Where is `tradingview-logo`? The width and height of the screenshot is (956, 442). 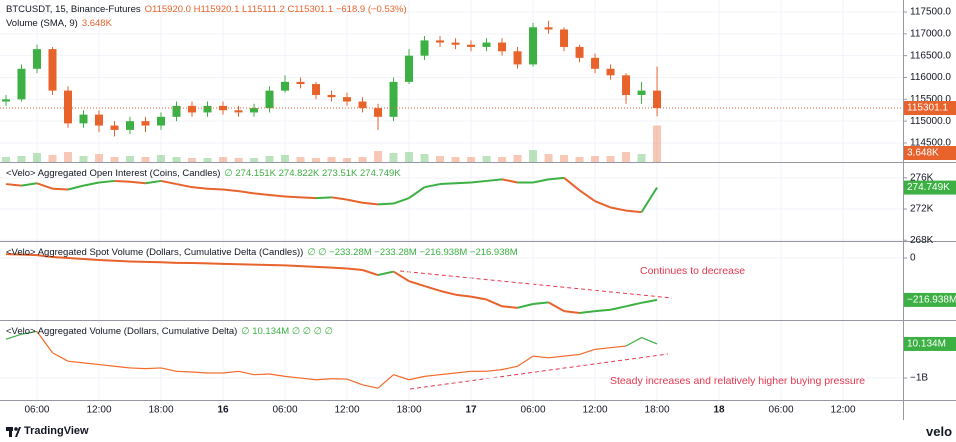
tradingview-logo is located at coordinates (13, 432).